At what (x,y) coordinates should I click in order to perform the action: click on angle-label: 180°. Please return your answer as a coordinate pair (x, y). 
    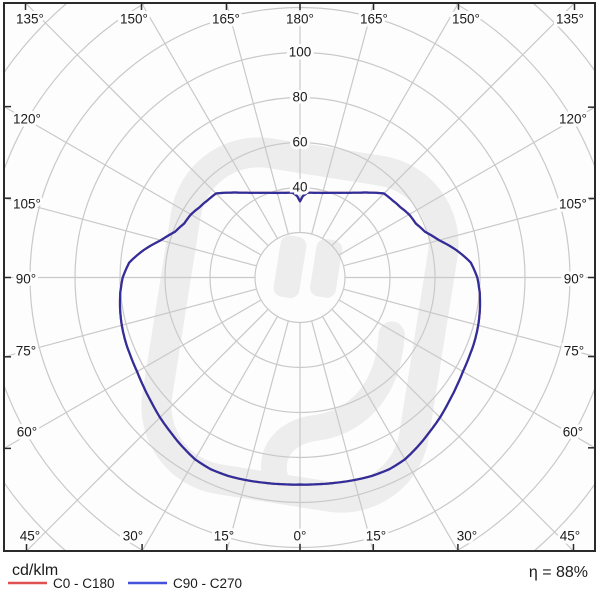
    Looking at the image, I should click on (300, 19).